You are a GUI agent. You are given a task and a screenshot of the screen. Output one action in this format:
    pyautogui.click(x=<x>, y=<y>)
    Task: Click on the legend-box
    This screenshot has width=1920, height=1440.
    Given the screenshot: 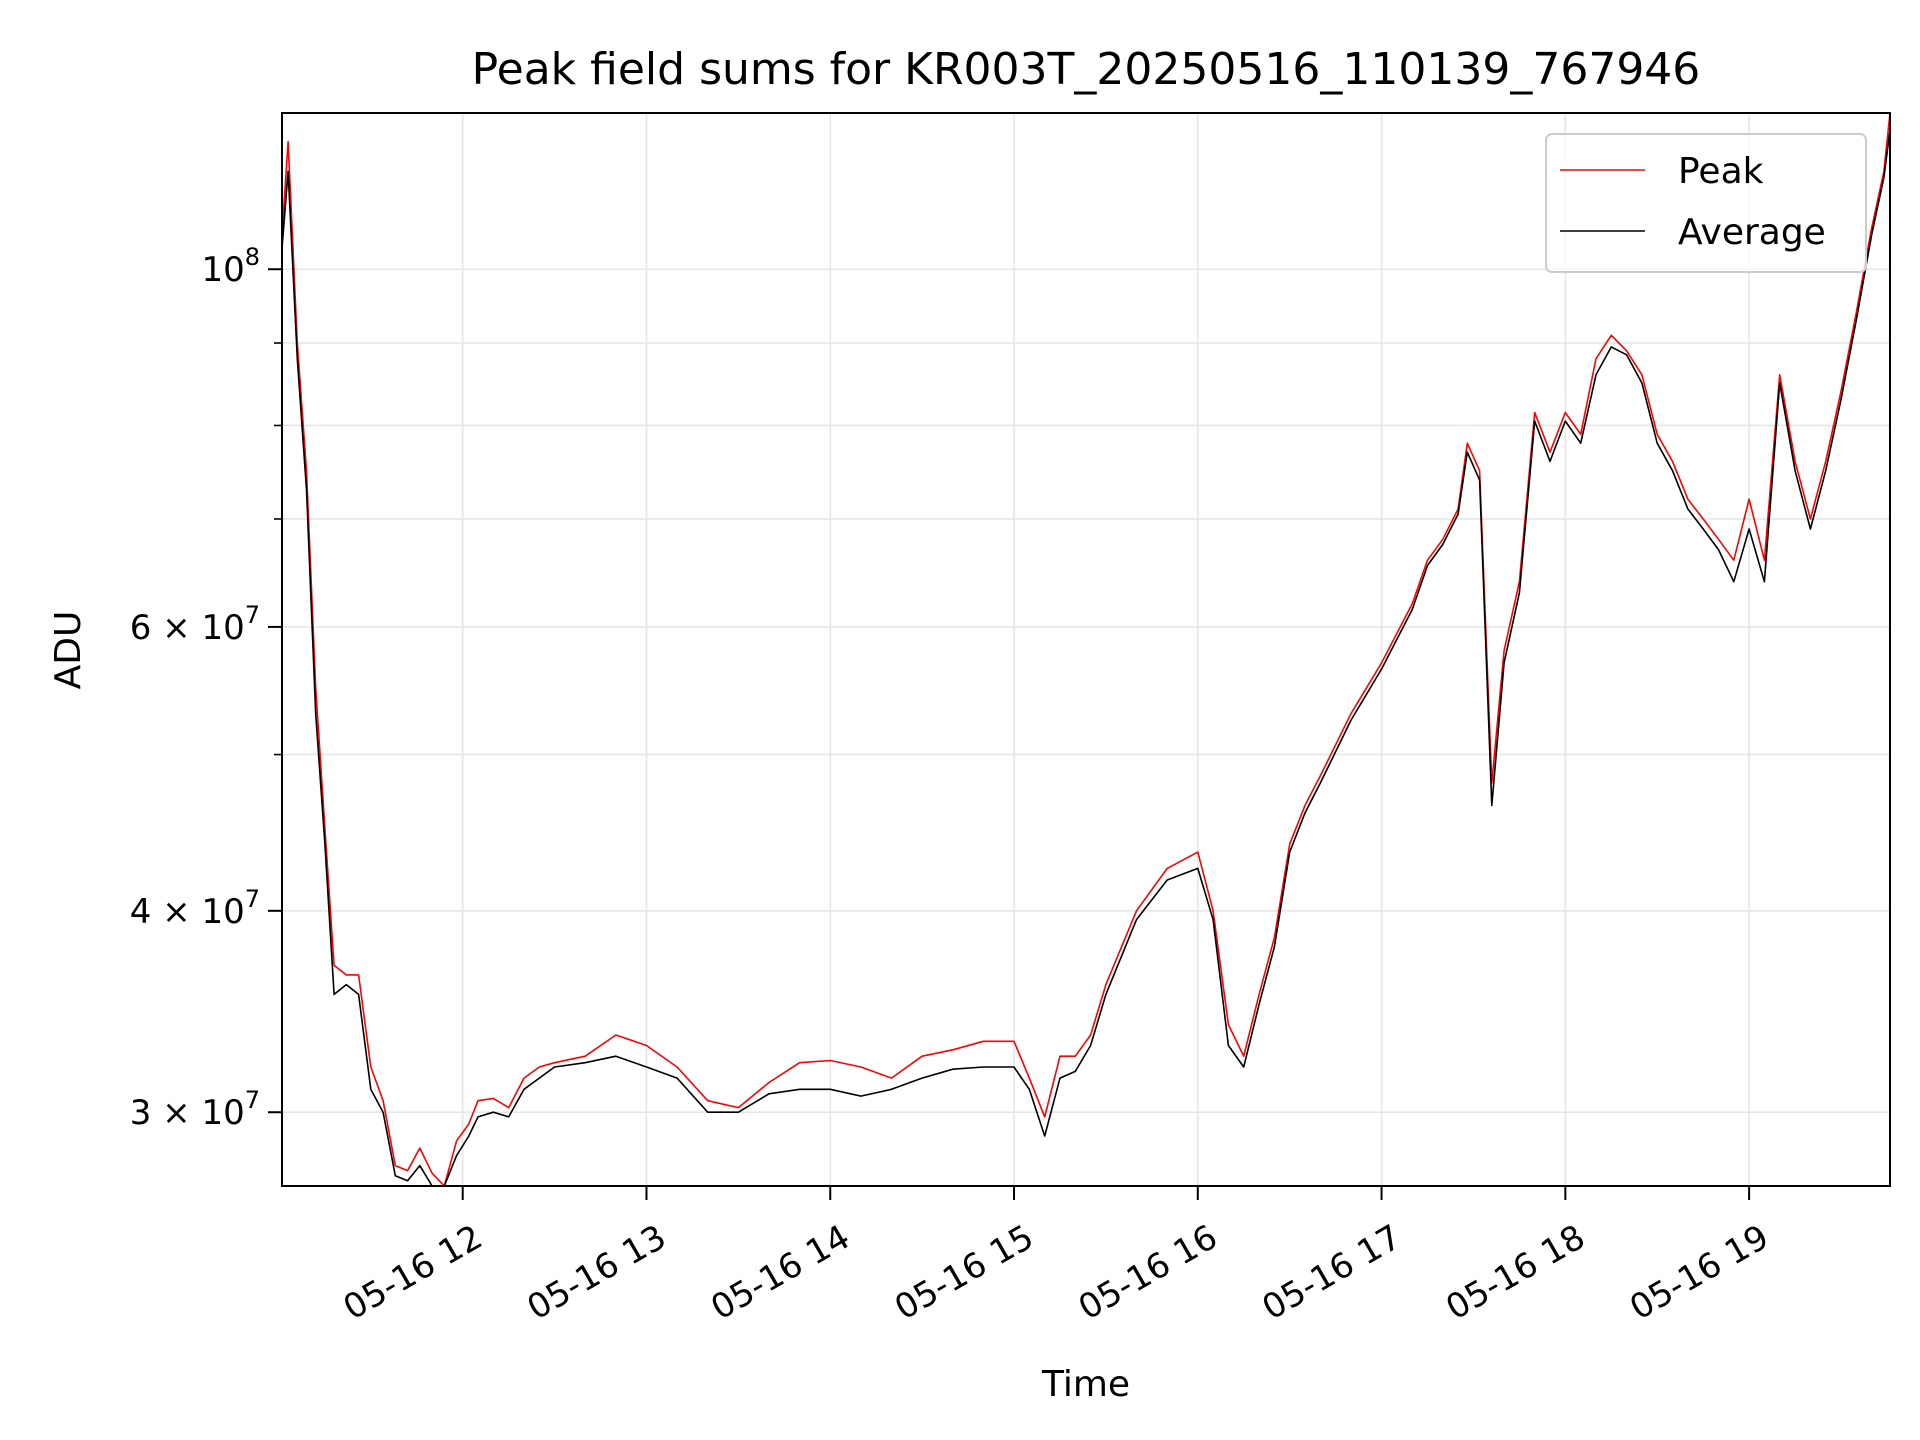 What is the action you would take?
    pyautogui.click(x=1706, y=203)
    